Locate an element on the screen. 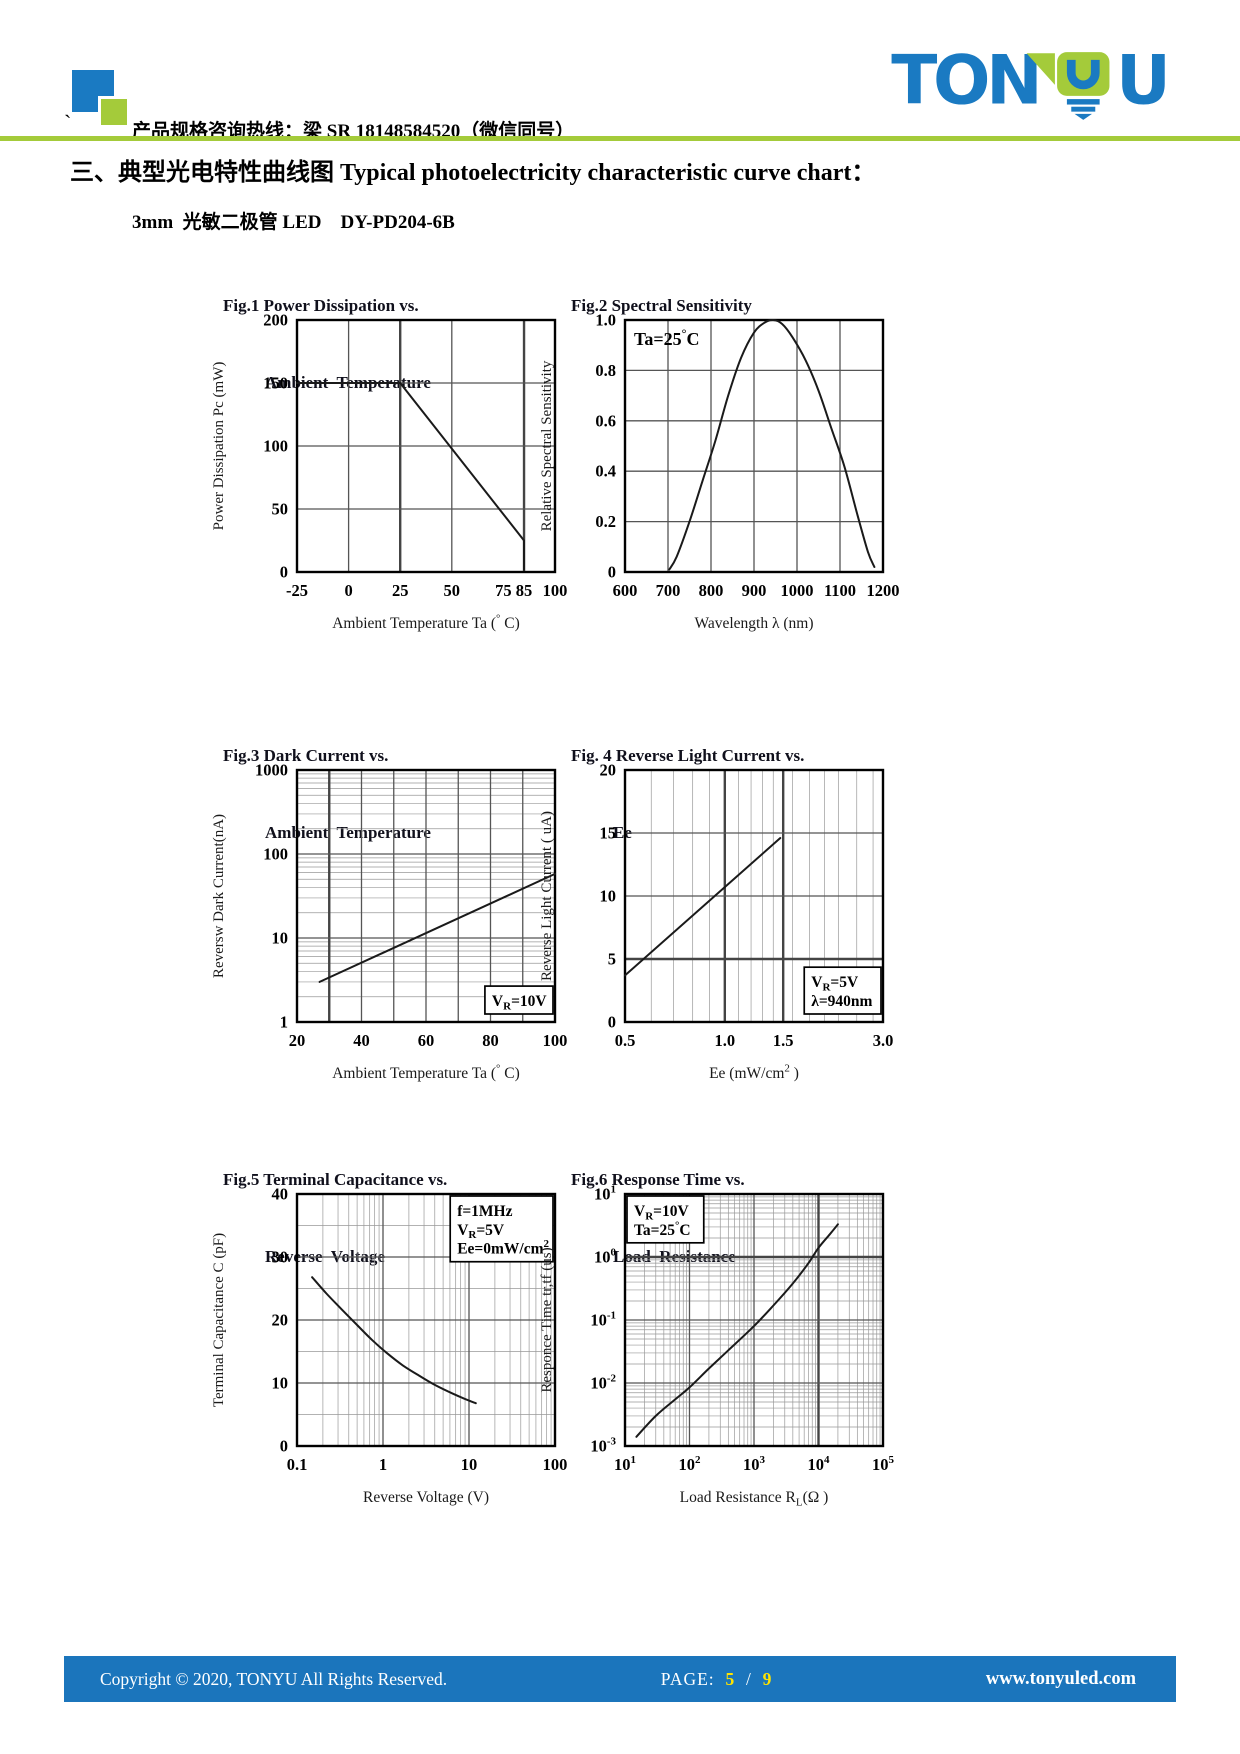 The height and width of the screenshot is (1754, 1240). svg-text: 102 is located at coordinates (690, 1464).